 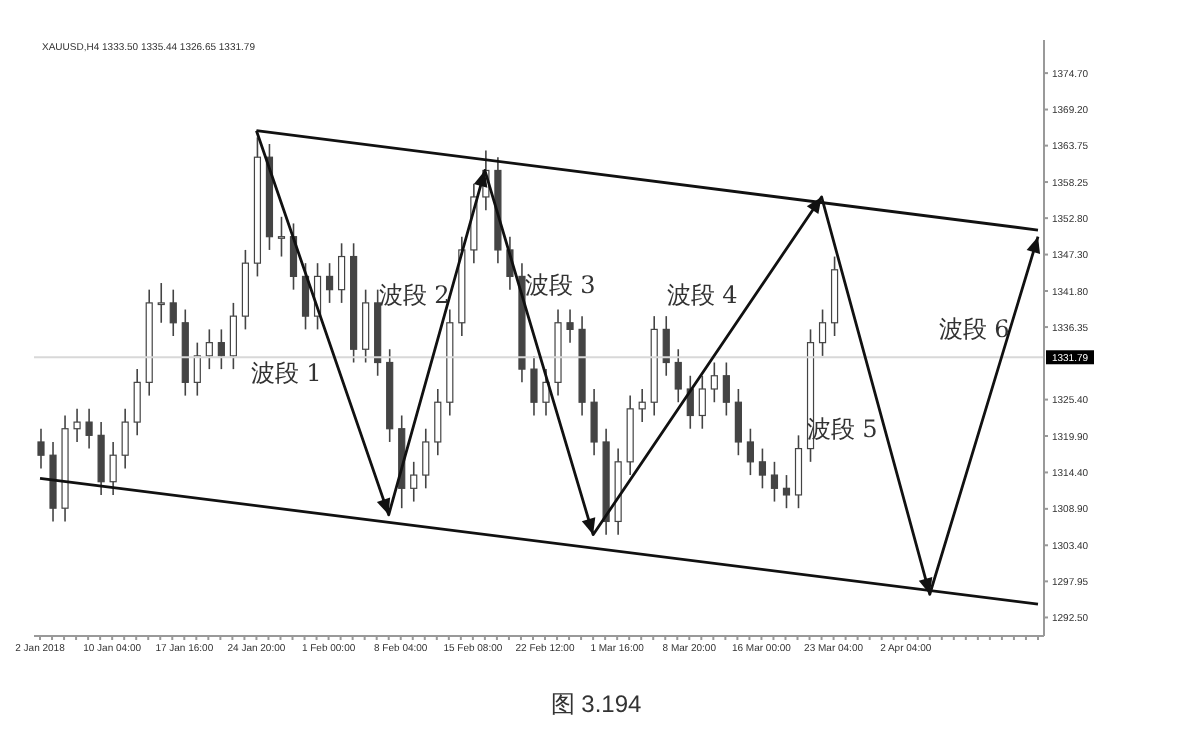 I want to click on annotation: 波段 1, so click(x=286, y=374).